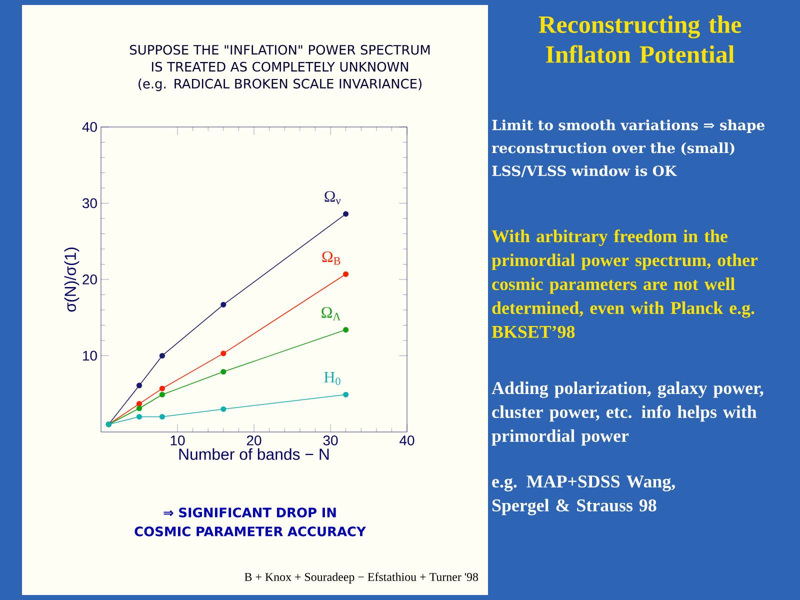  What do you see at coordinates (89, 203) in the screenshot?
I see `y-tick-label: 30` at bounding box center [89, 203].